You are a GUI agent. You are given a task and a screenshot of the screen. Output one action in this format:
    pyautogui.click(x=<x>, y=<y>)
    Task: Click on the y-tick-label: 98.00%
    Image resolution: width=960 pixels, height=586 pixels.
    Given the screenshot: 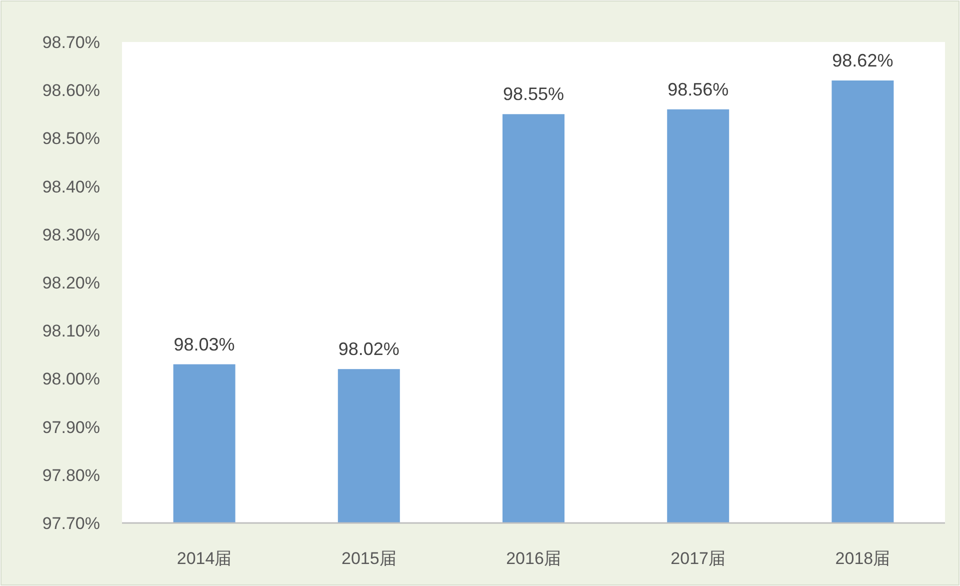 What is the action you would take?
    pyautogui.click(x=71, y=379)
    